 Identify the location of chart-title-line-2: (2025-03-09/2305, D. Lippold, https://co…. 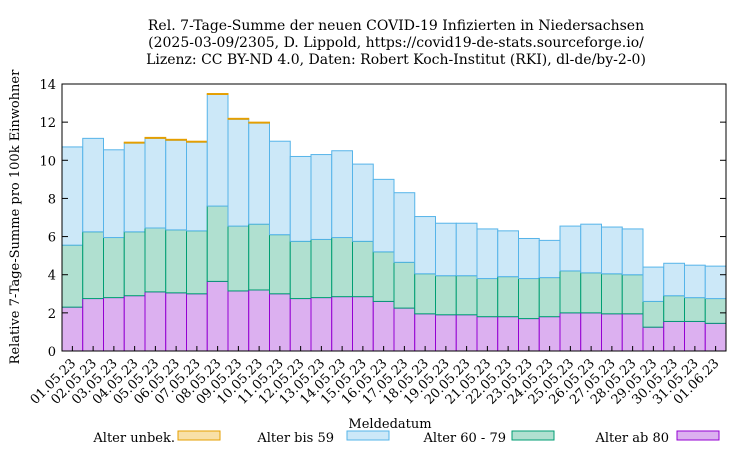
(396, 43).